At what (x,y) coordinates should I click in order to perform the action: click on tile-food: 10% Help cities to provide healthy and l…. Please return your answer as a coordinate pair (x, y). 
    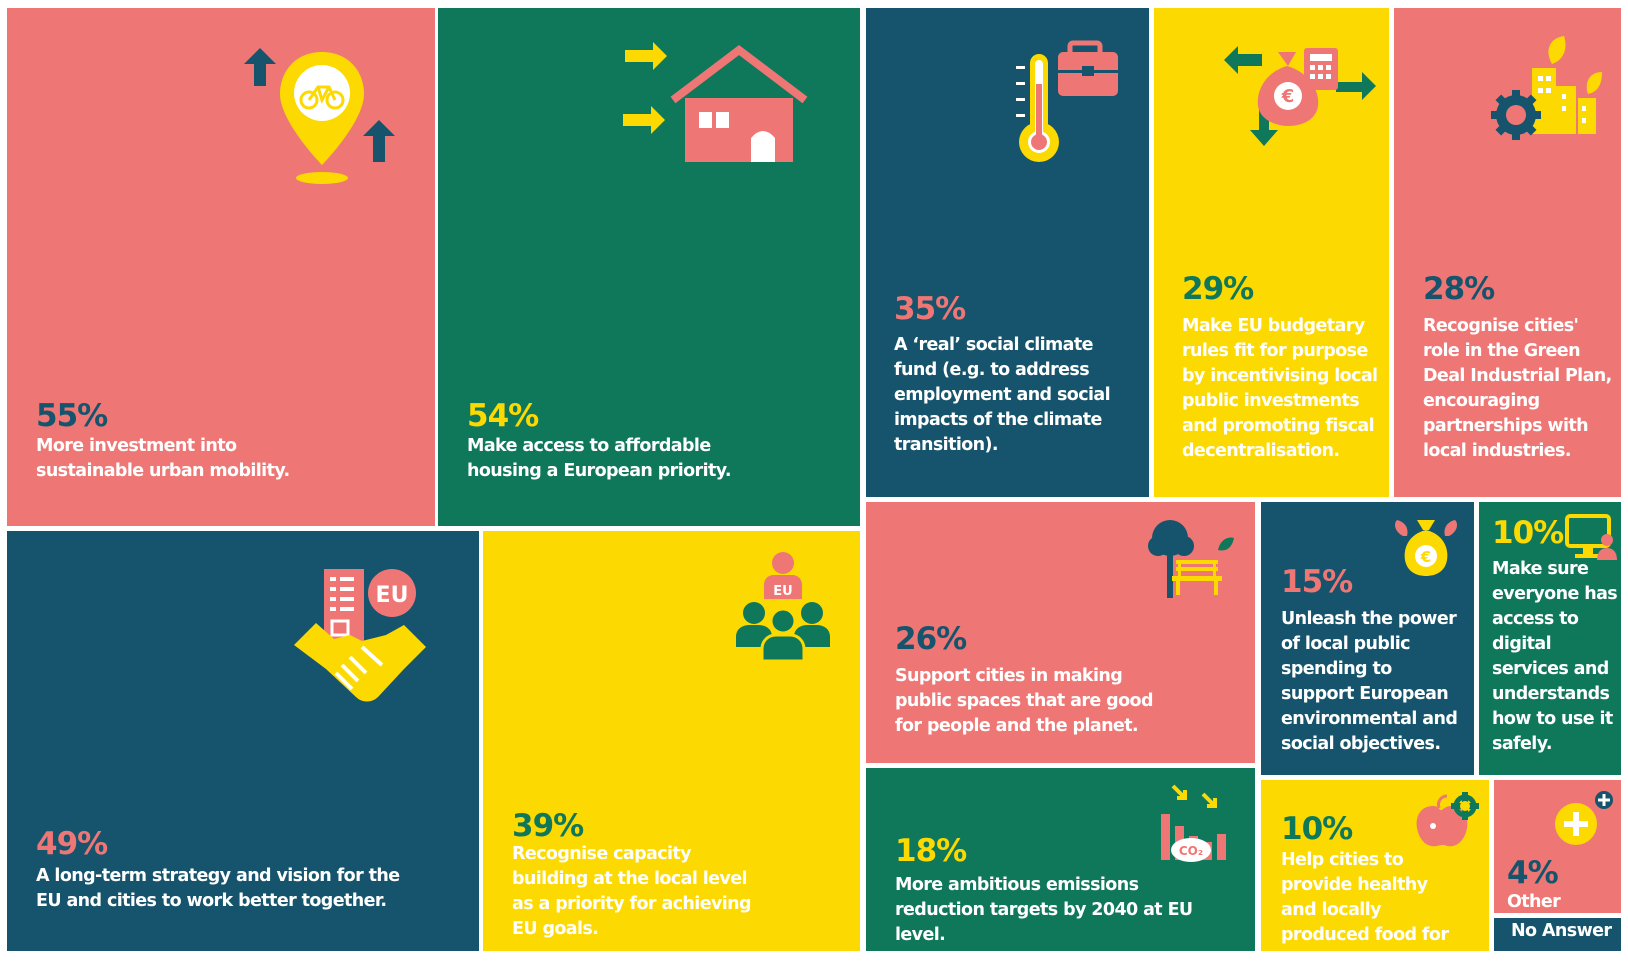
    Looking at the image, I should click on (1375, 875).